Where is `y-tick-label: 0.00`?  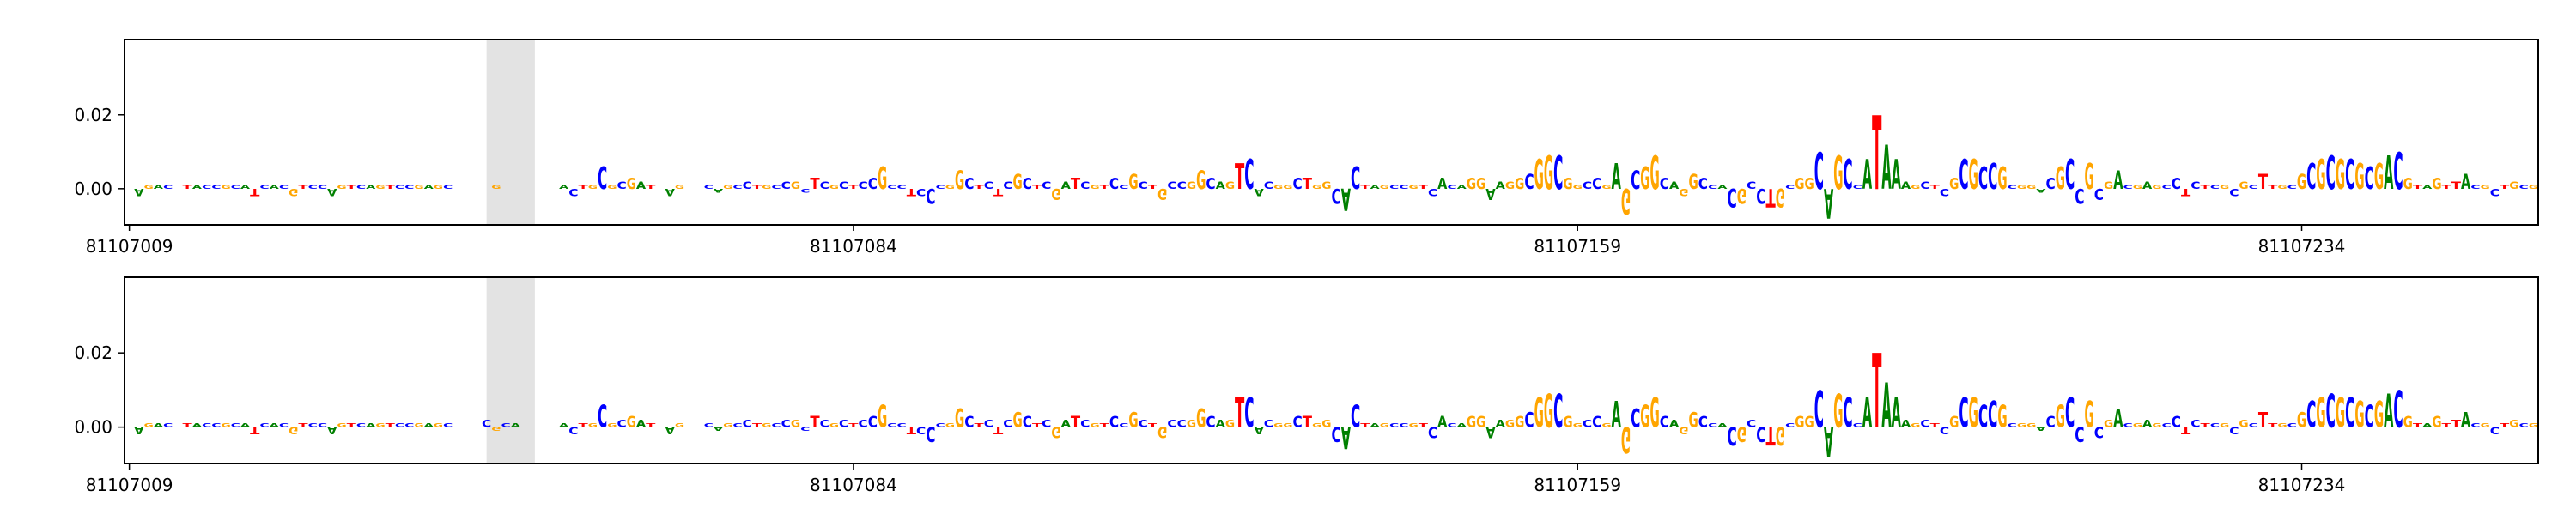
y-tick-label: 0.00 is located at coordinates (93, 189).